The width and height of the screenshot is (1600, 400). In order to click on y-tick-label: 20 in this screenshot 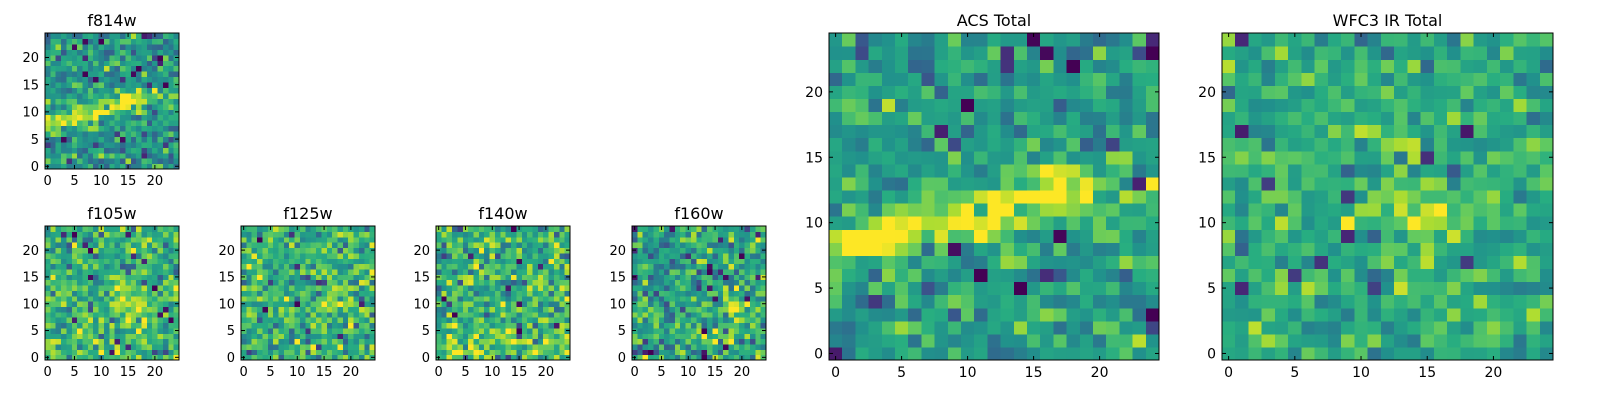, I will do `click(30, 251)`.